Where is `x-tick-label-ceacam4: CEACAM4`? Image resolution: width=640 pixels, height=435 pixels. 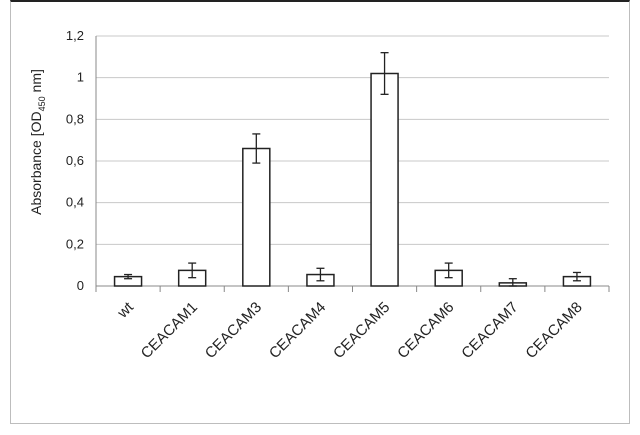 x-tick-label-ceacam4: CEACAM4 is located at coordinates (297, 330).